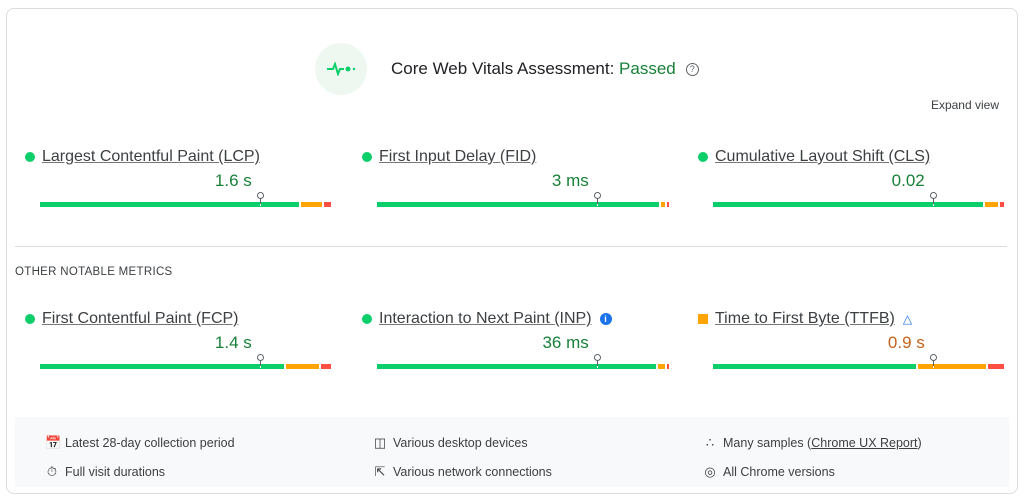  Describe the element at coordinates (52, 471) in the screenshot. I see `timer-icon: ⏱` at that location.